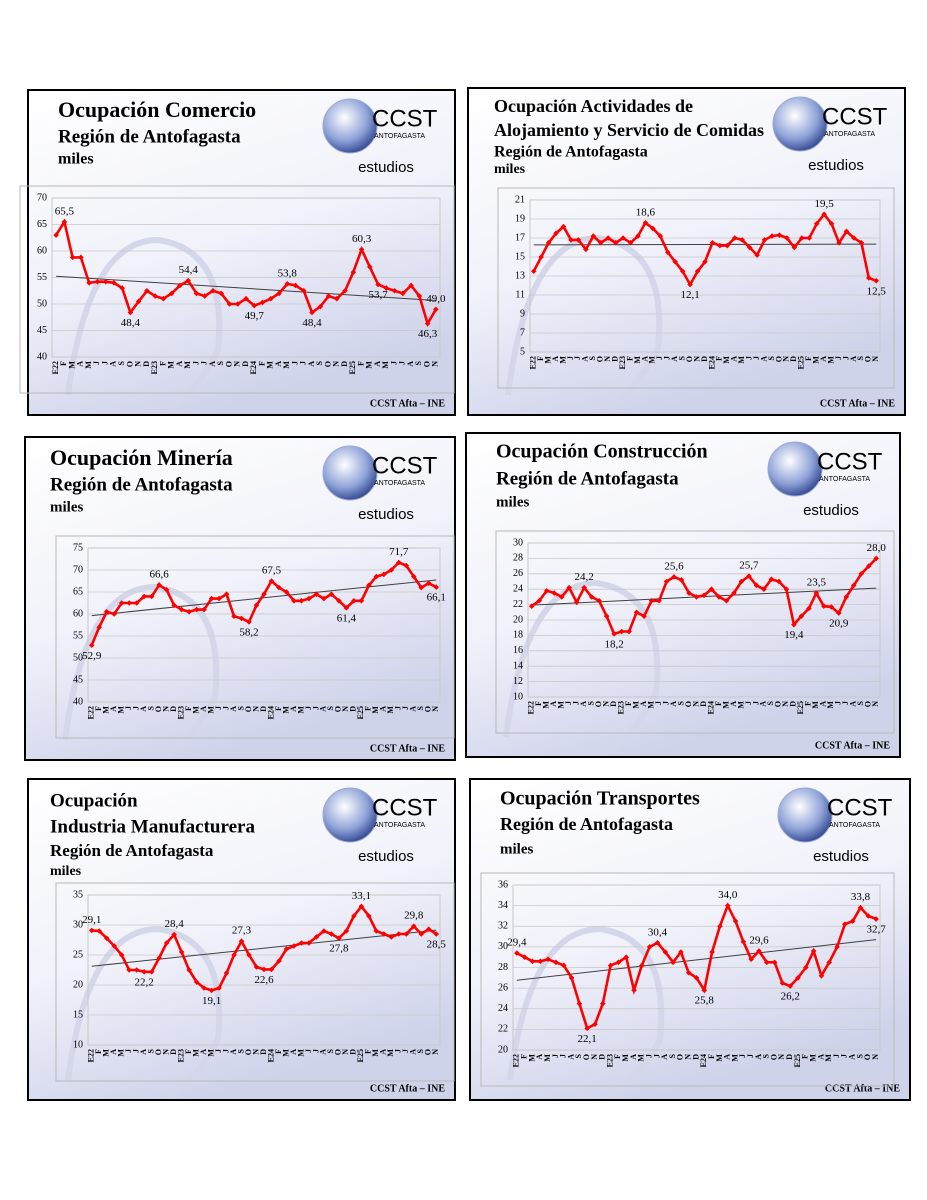 The height and width of the screenshot is (1200, 927). I want to click on logo-tag: estudios, so click(831, 510).